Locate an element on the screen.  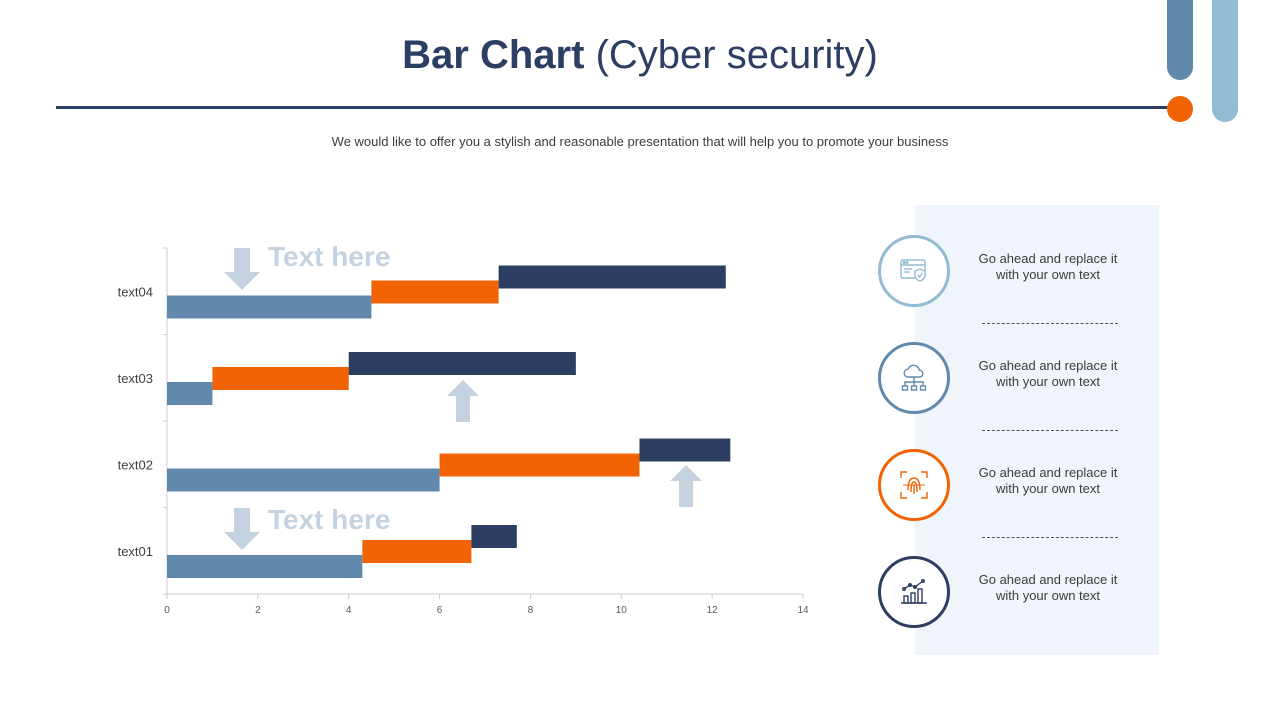
browser-shield-icon is located at coordinates (913, 270).